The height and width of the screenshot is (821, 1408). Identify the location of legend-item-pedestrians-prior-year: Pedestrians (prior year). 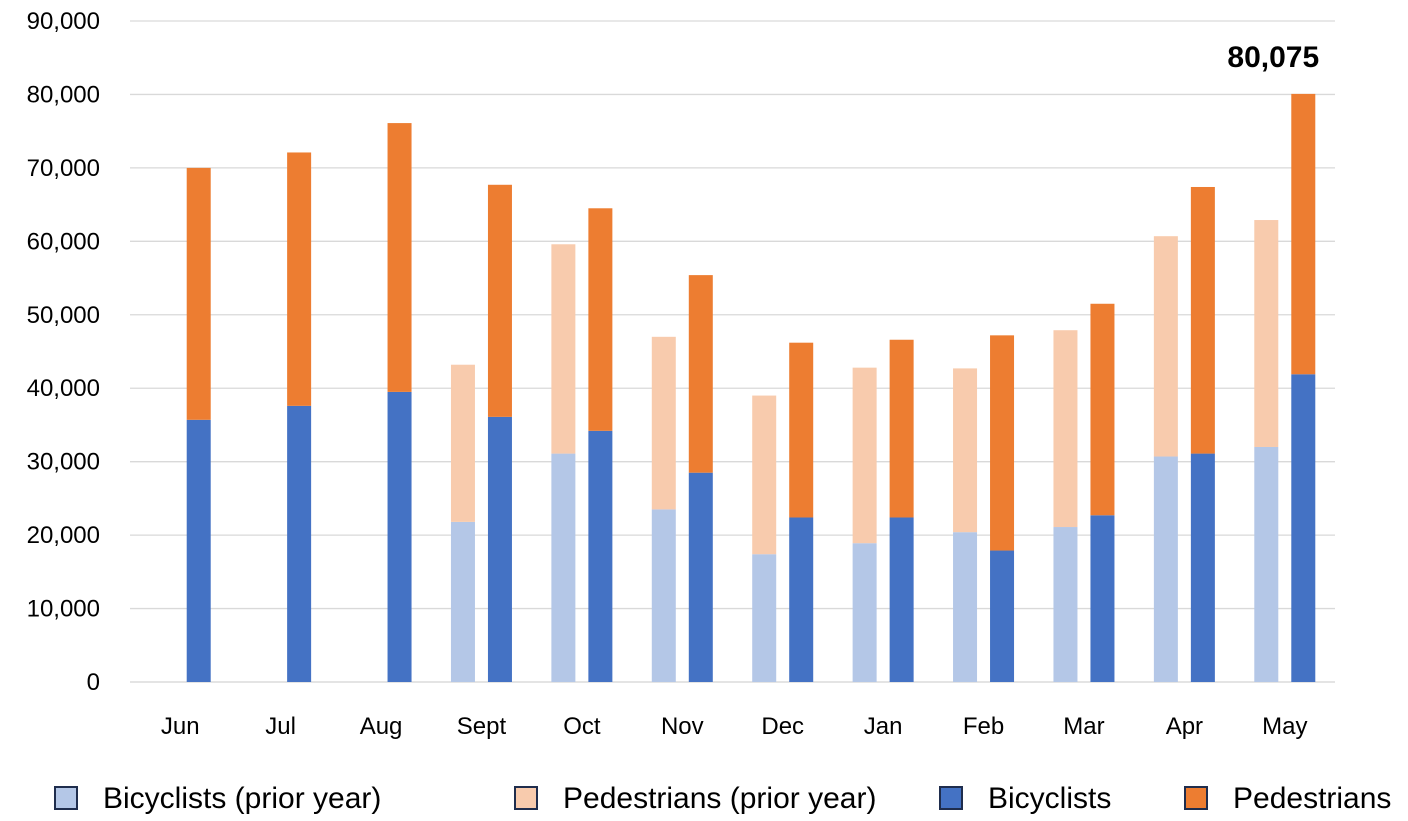
(695, 798).